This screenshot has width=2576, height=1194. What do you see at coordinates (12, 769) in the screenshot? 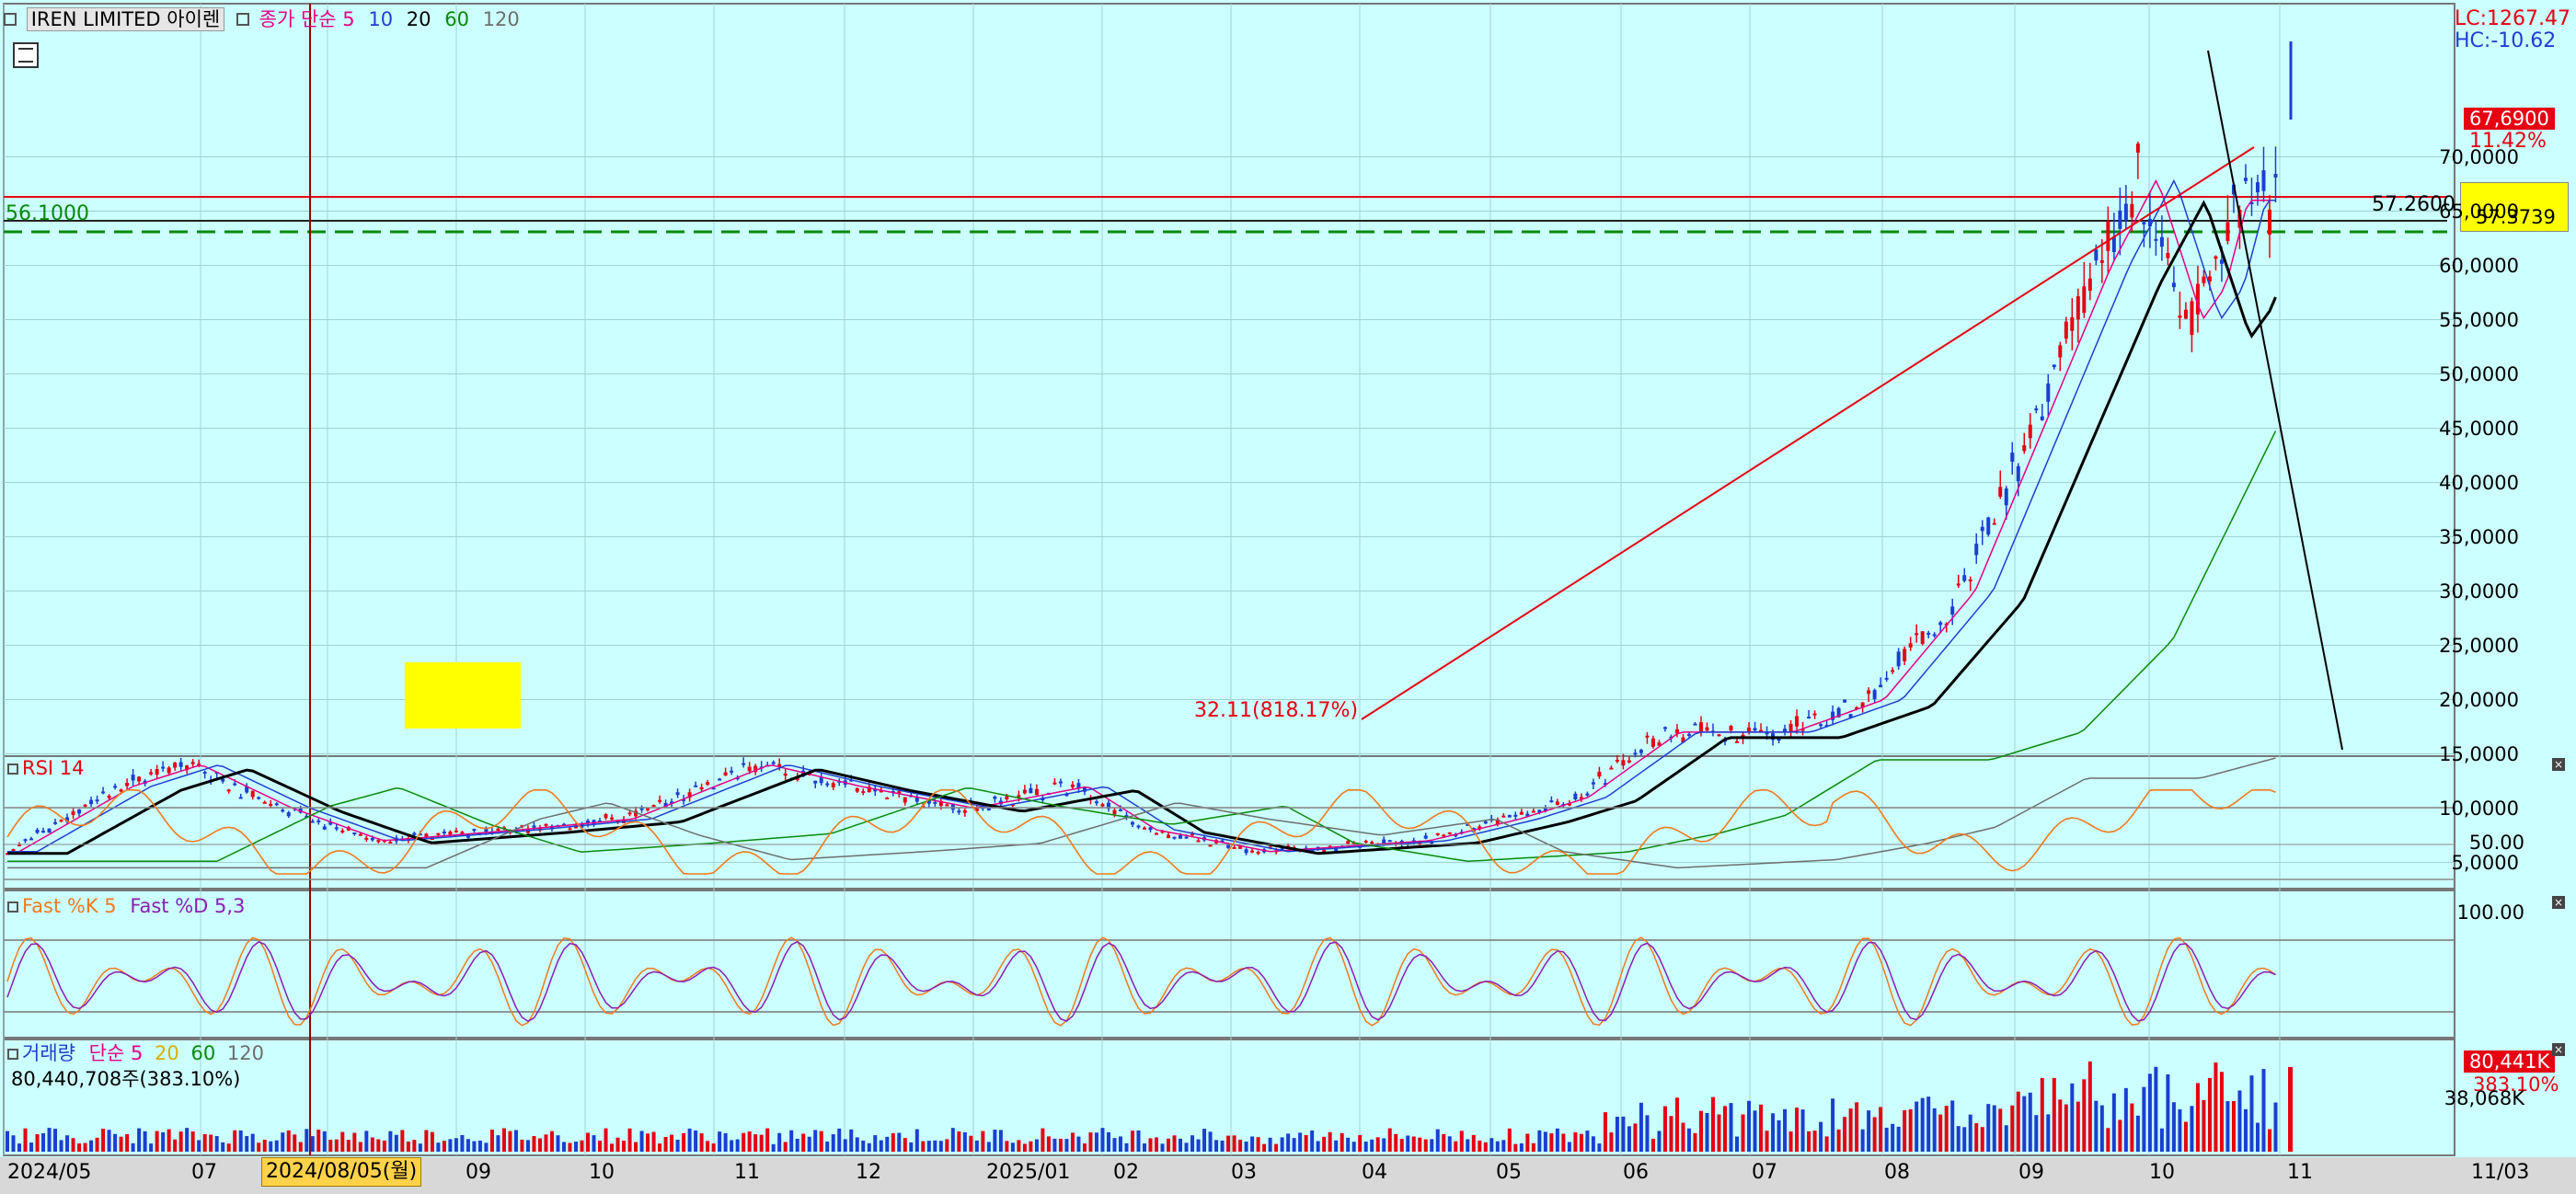
I see `rsi-settings-icon` at bounding box center [12, 769].